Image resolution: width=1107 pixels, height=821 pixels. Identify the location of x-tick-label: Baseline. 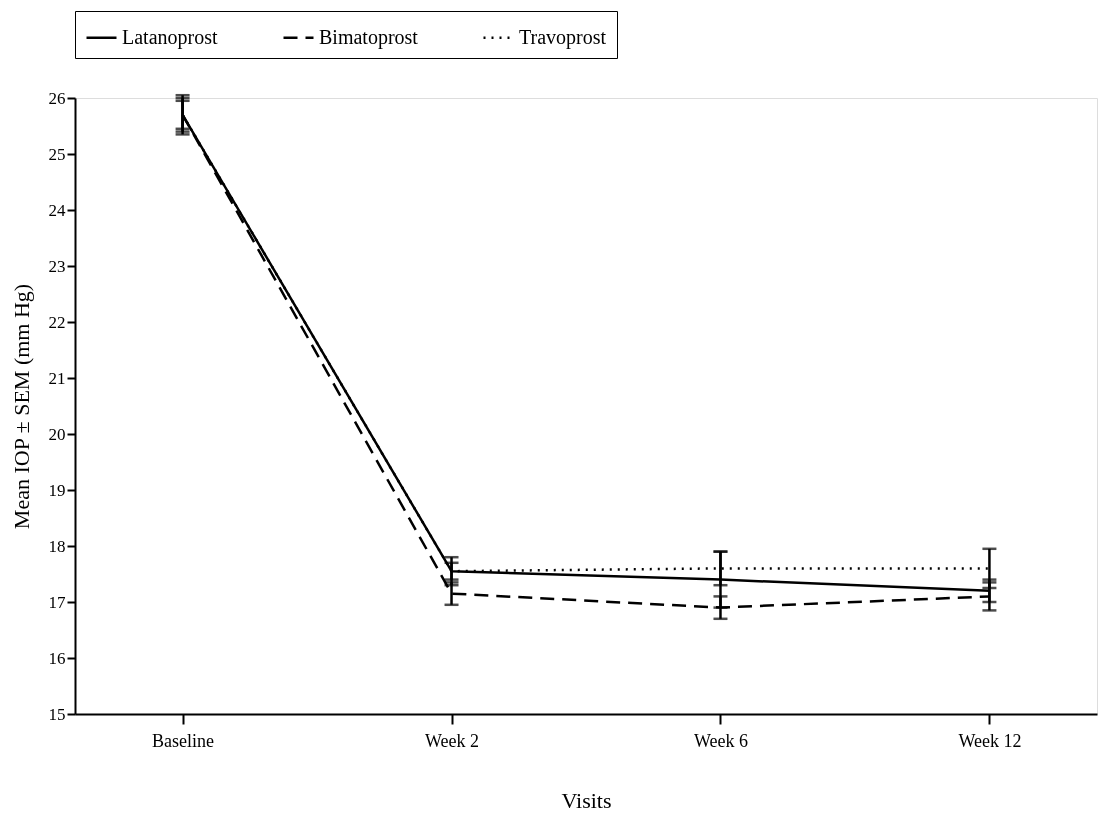
(183, 740).